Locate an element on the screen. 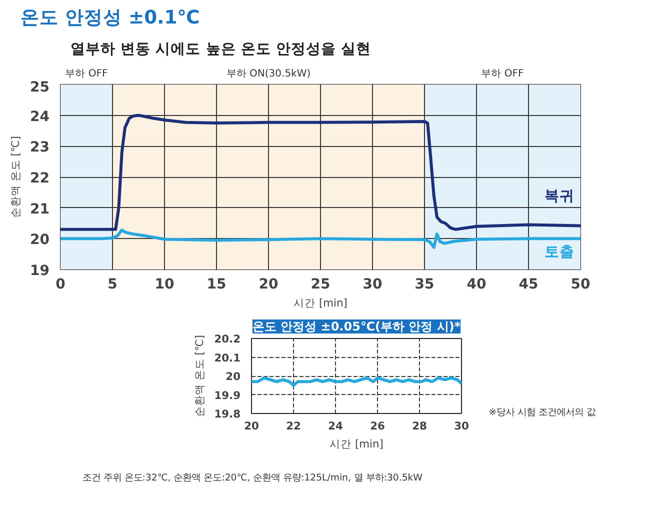 The width and height of the screenshot is (652, 508). y-tick-label: 19.8 is located at coordinates (227, 414).